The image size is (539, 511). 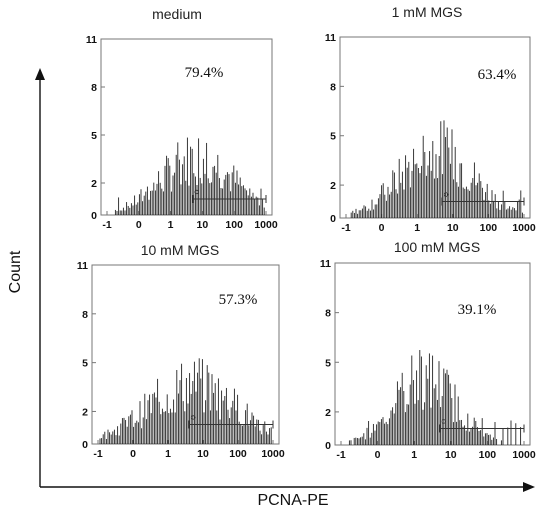 What do you see at coordinates (427, 12) in the screenshot?
I see `panel-title: 1 mM MGS` at bounding box center [427, 12].